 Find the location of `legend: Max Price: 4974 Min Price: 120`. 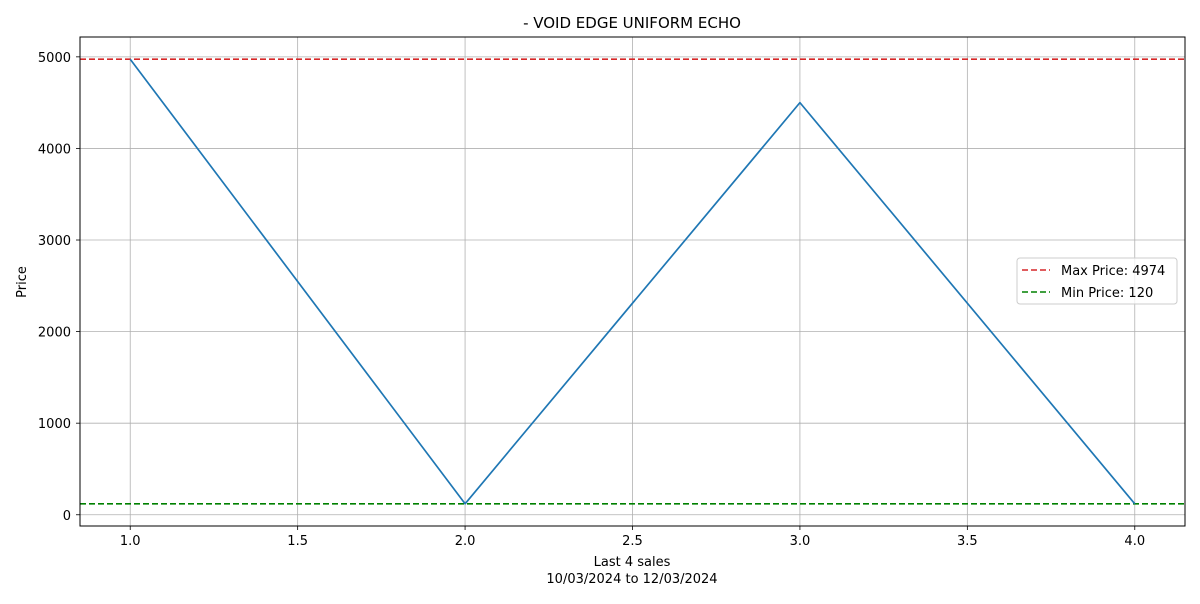

legend: Max Price: 4974 Min Price: 120 is located at coordinates (1097, 281).